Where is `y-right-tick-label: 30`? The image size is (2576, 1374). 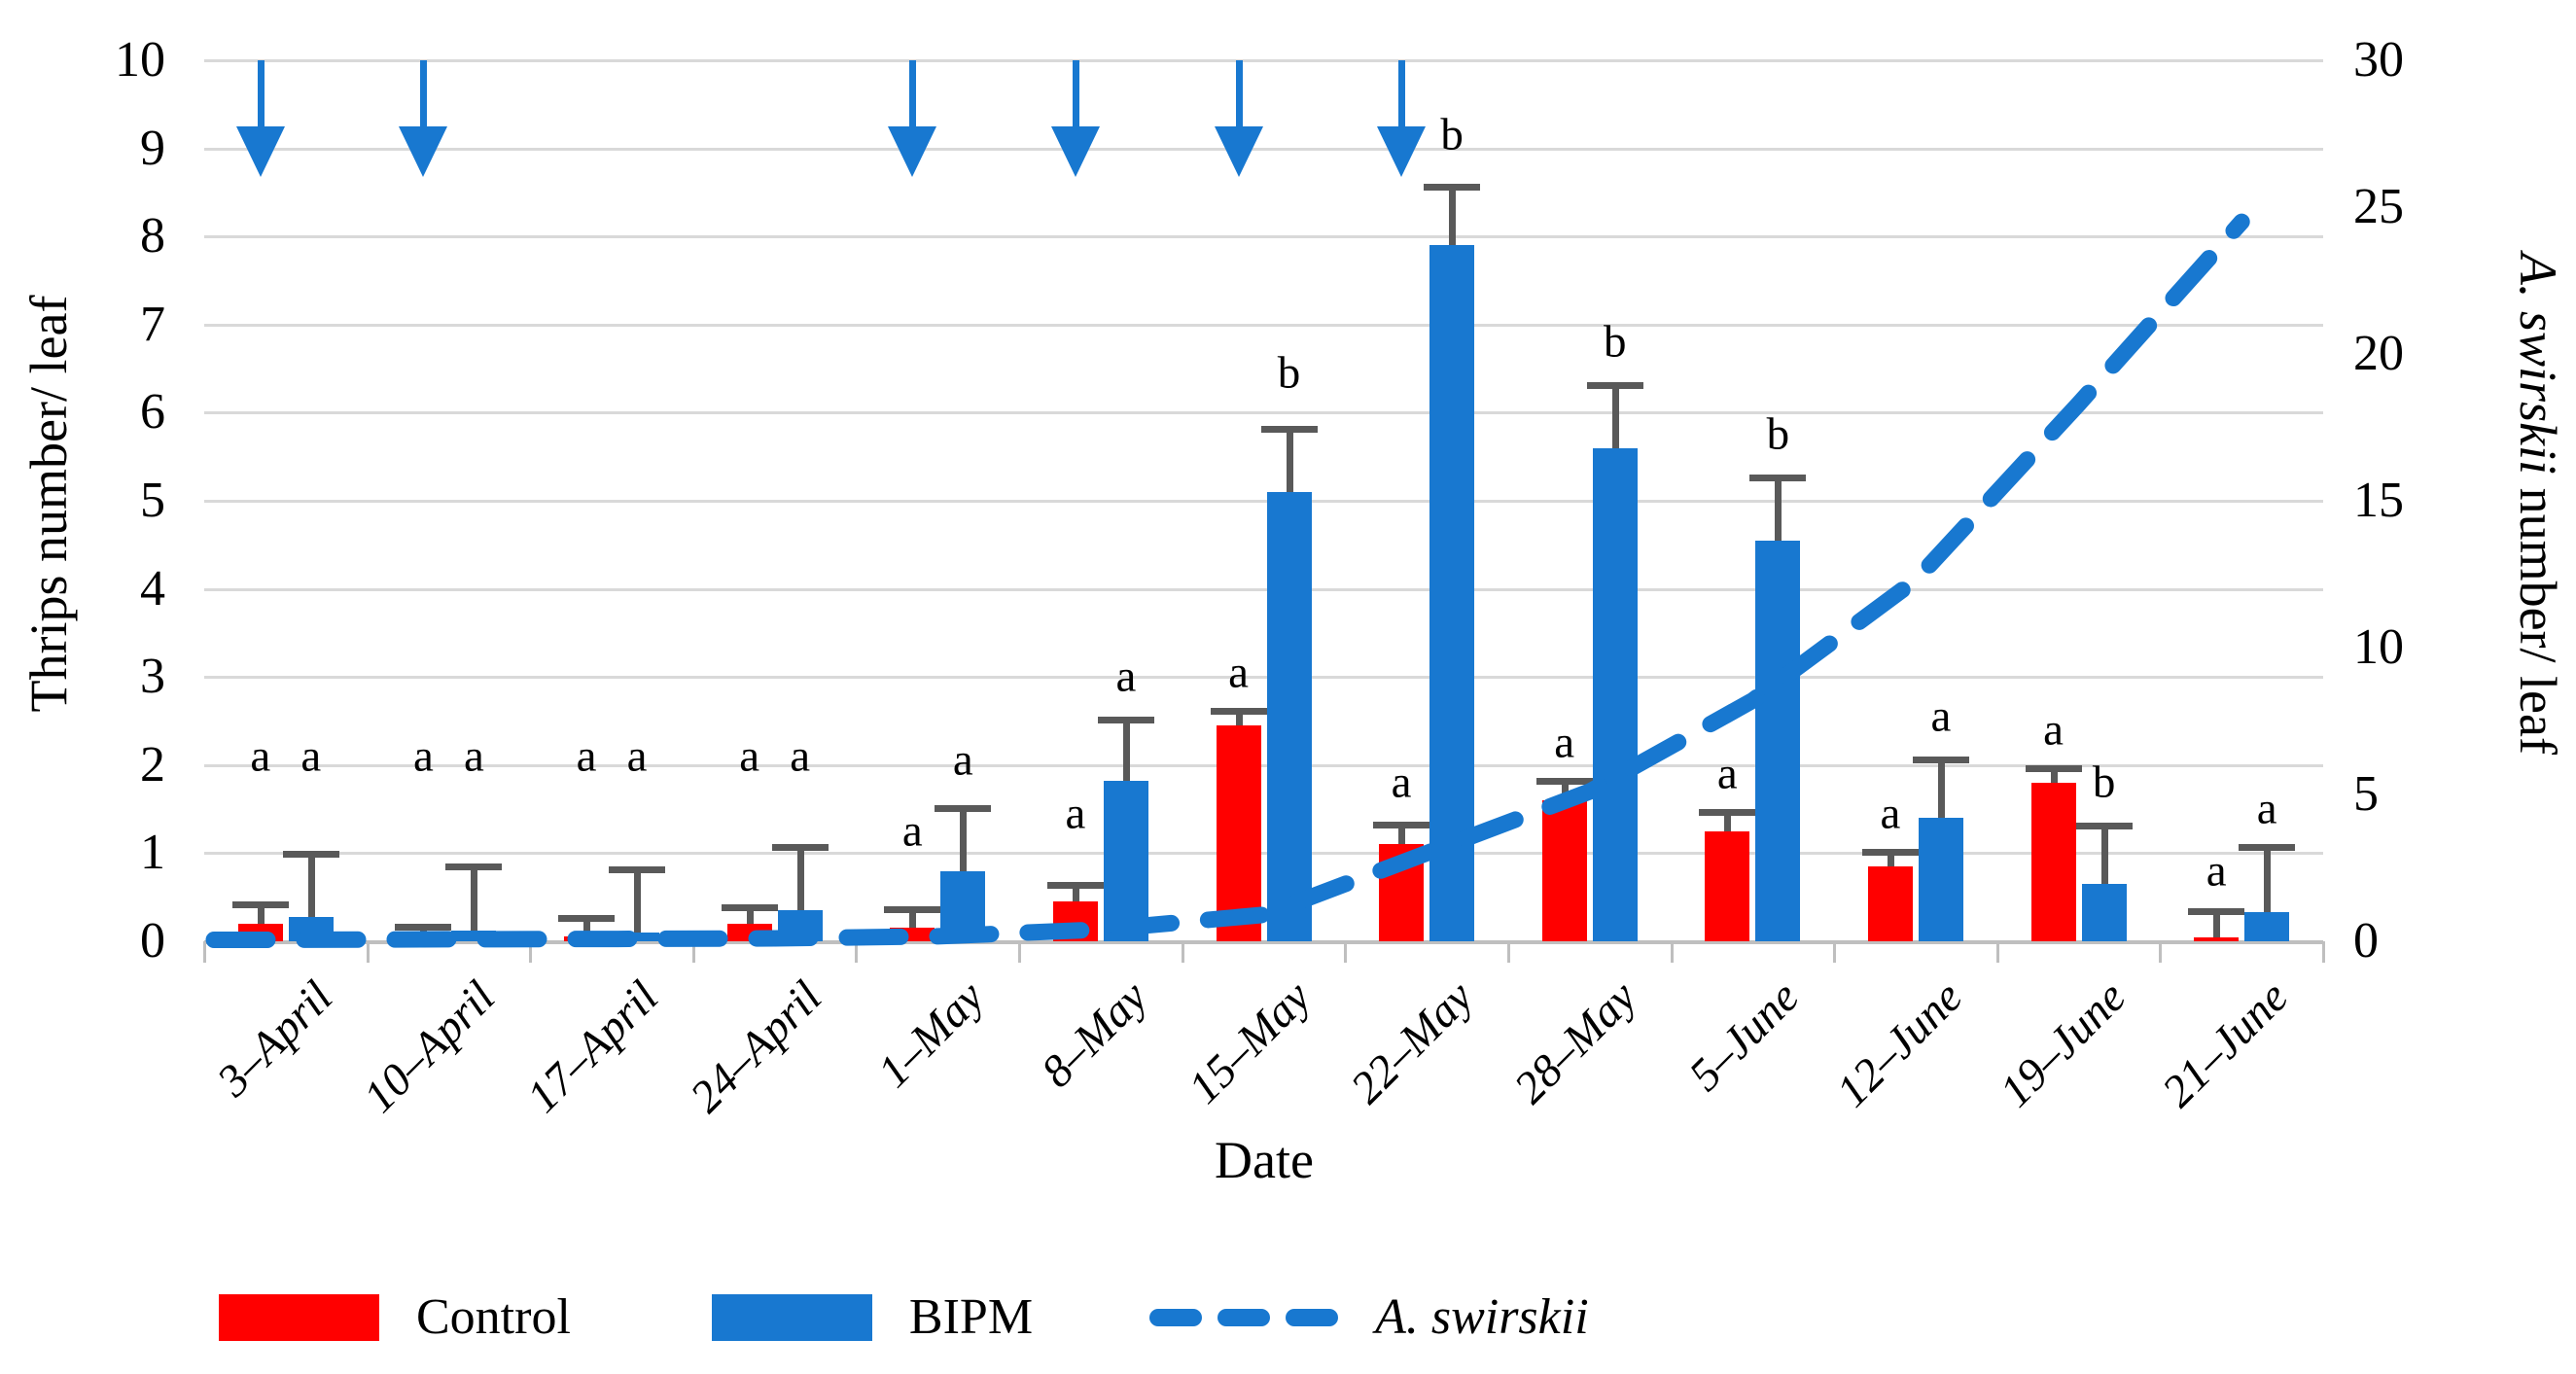 y-right-tick-label: 30 is located at coordinates (2379, 60).